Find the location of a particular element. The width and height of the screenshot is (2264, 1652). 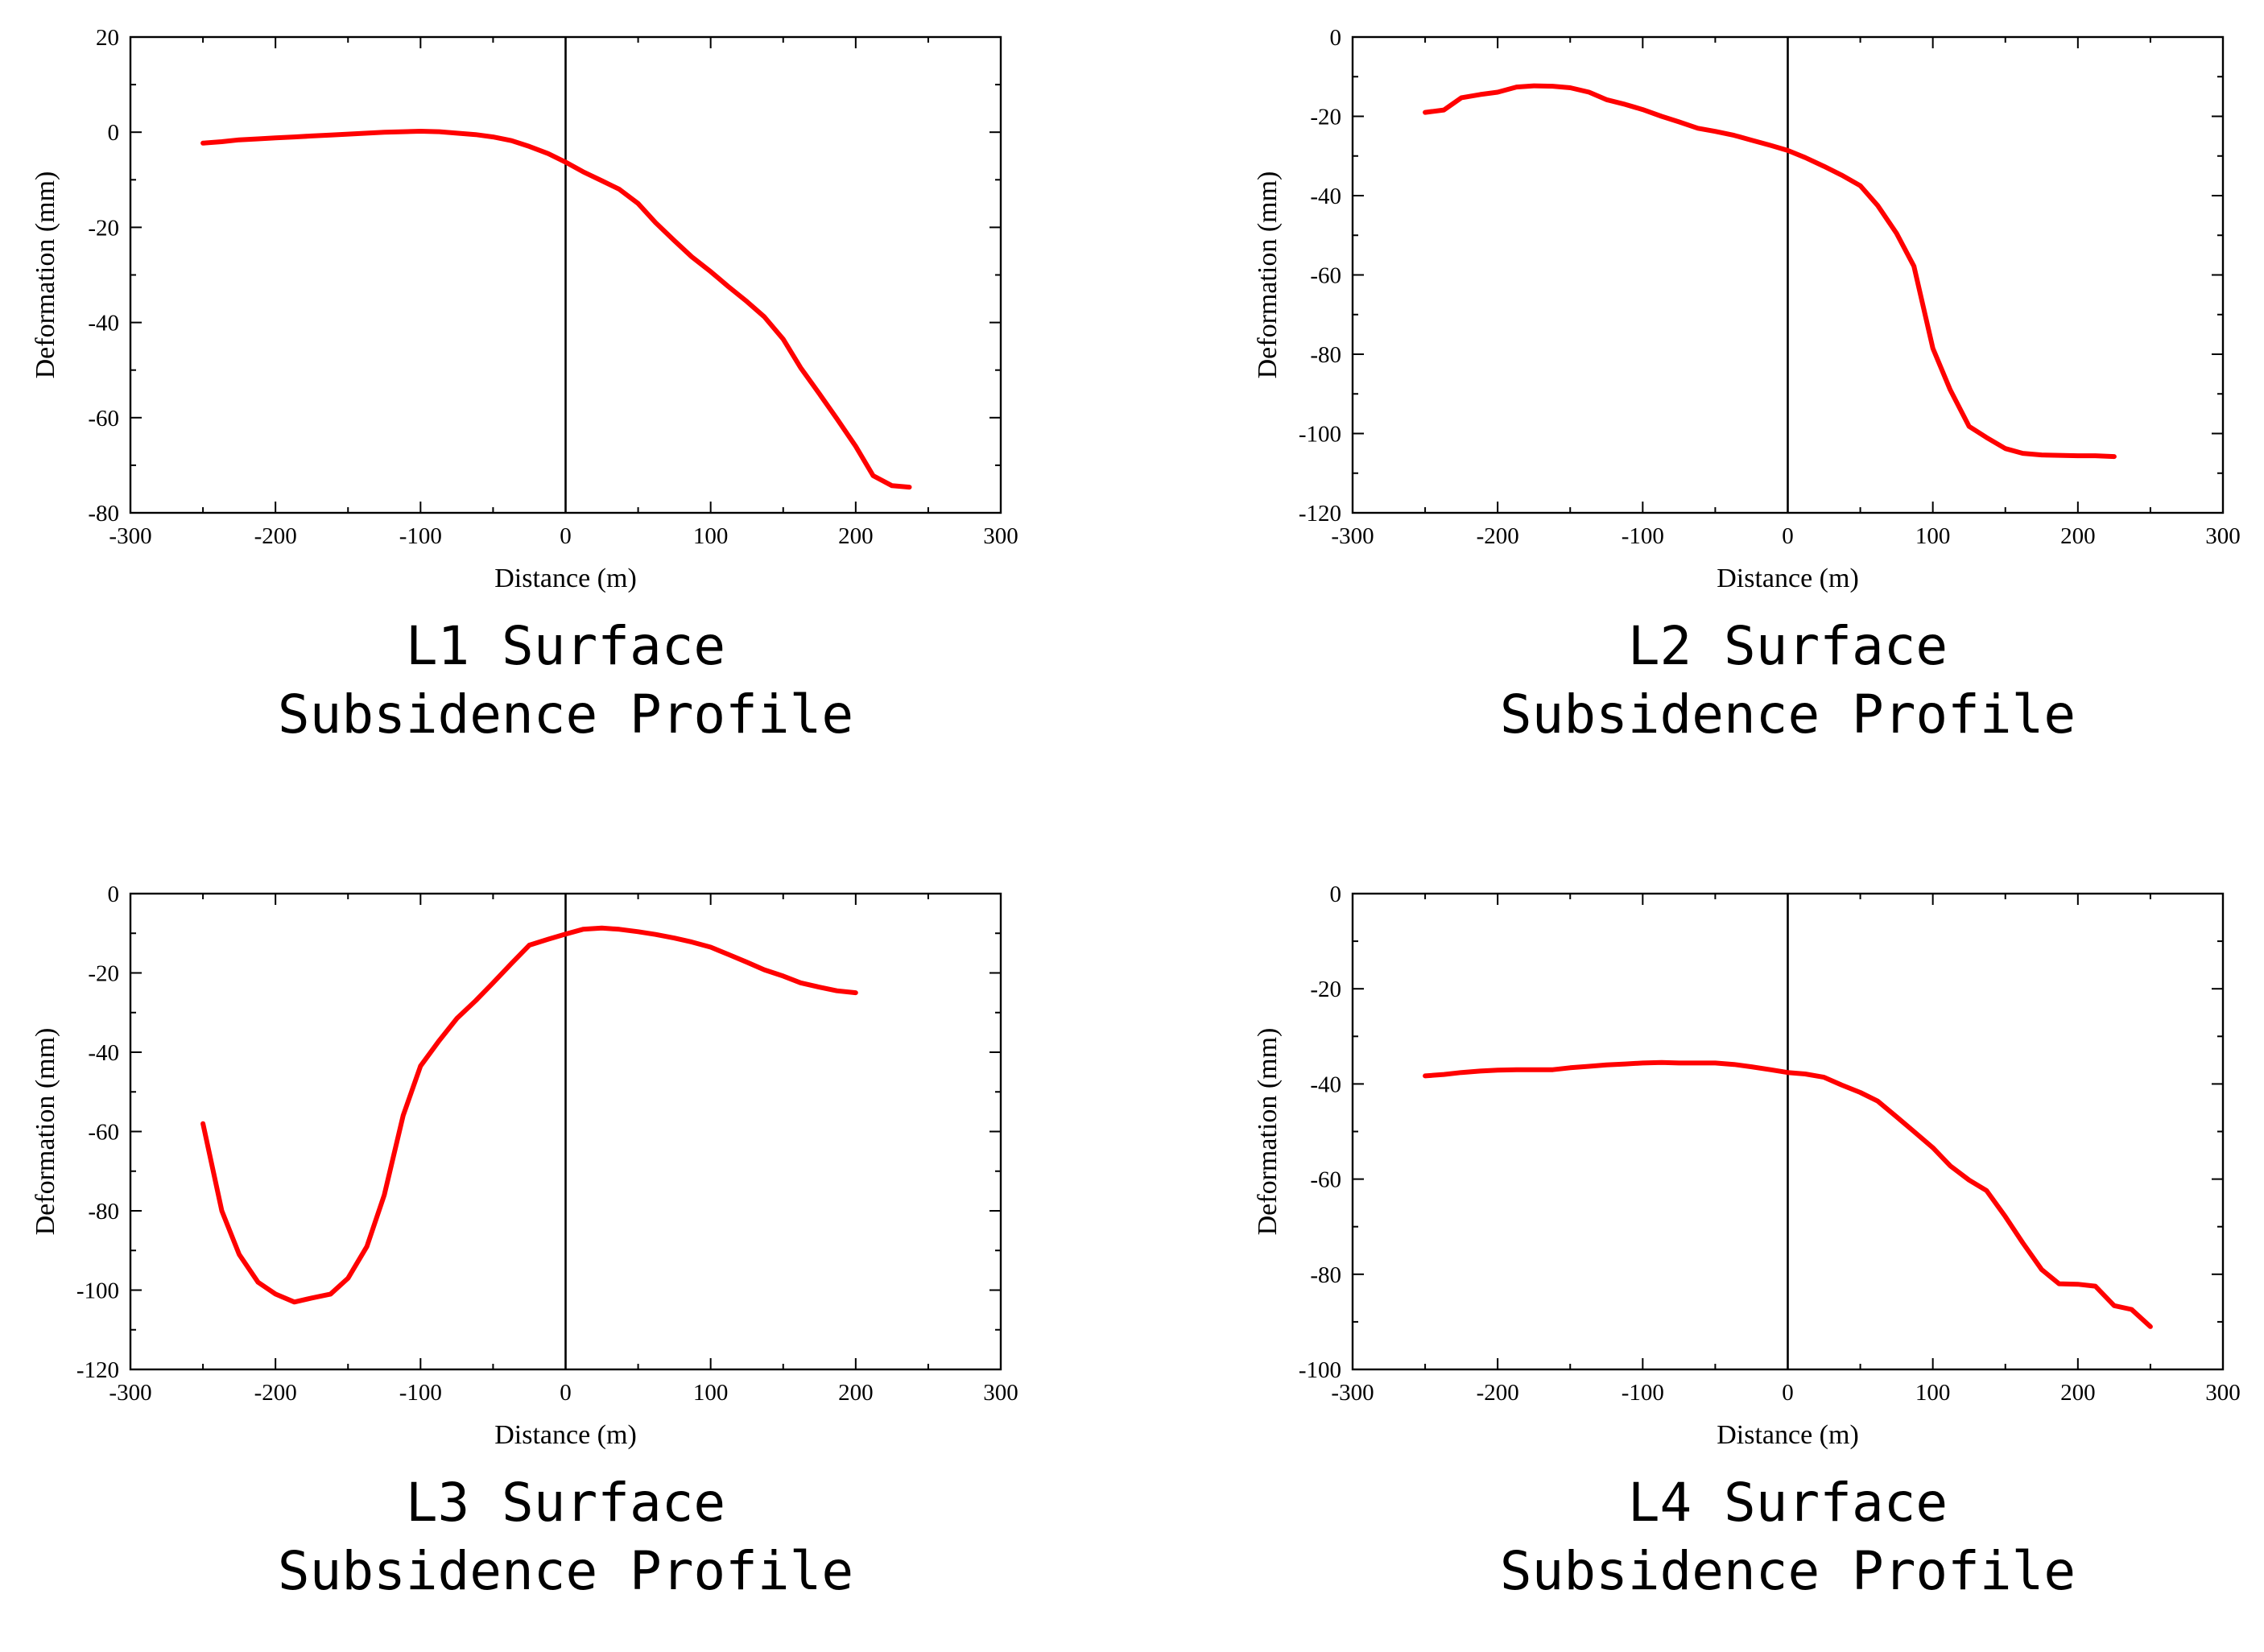

panel-caption-line: L2 Surface is located at coordinates (1788, 646).